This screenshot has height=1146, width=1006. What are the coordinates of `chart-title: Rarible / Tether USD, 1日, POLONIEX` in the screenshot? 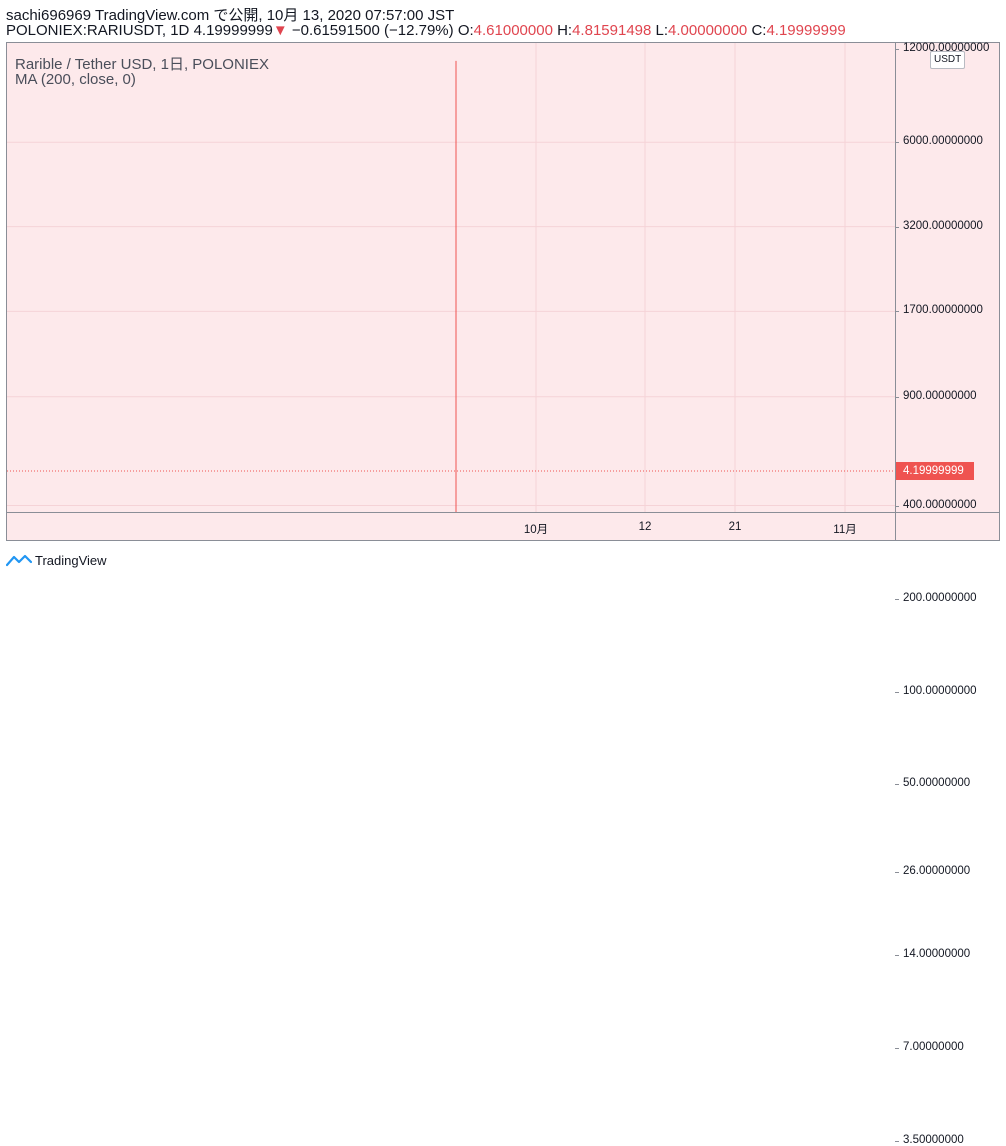 It's located at (142, 64).